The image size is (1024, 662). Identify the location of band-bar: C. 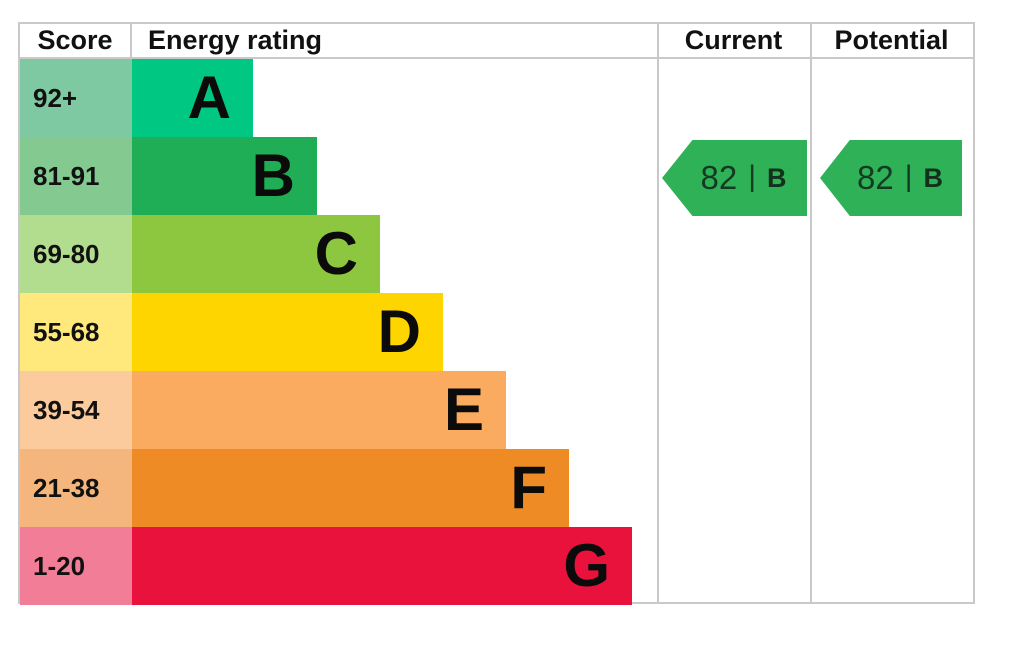
(256, 254).